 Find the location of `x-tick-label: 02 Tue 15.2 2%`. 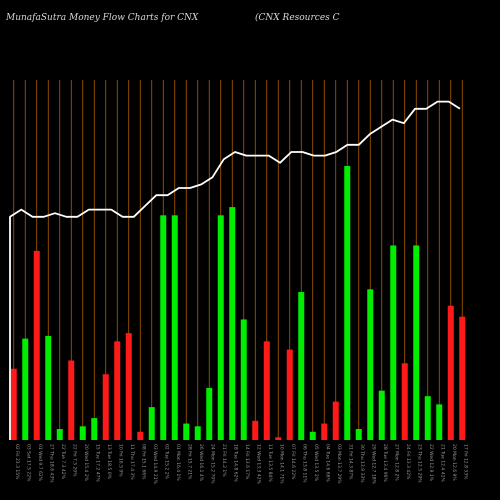

x-tick-label: 02 Tue 15.2 2% is located at coordinates (166, 462).